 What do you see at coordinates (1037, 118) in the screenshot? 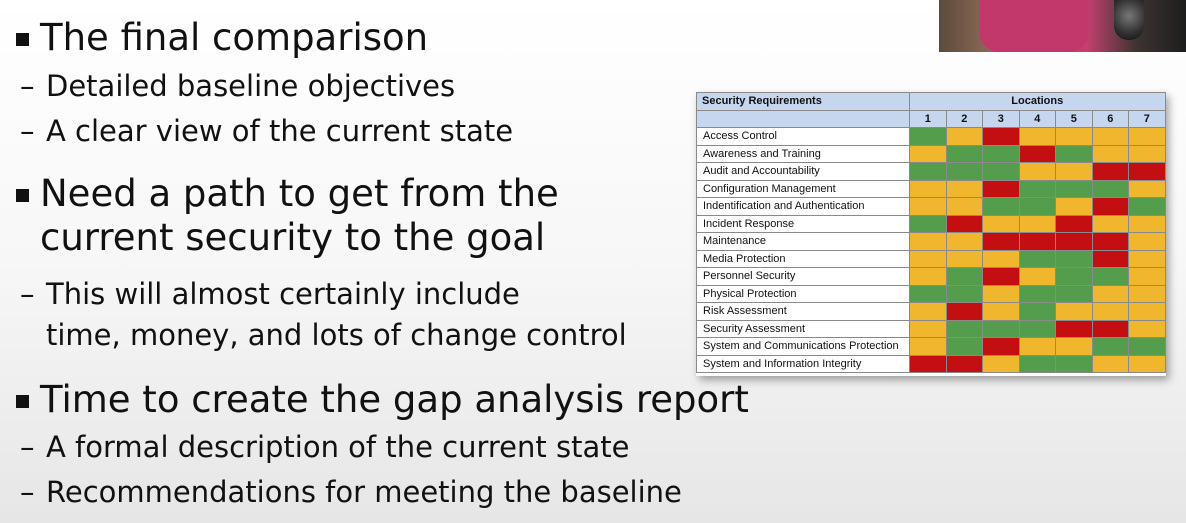
I see `location-number-4: 4` at bounding box center [1037, 118].